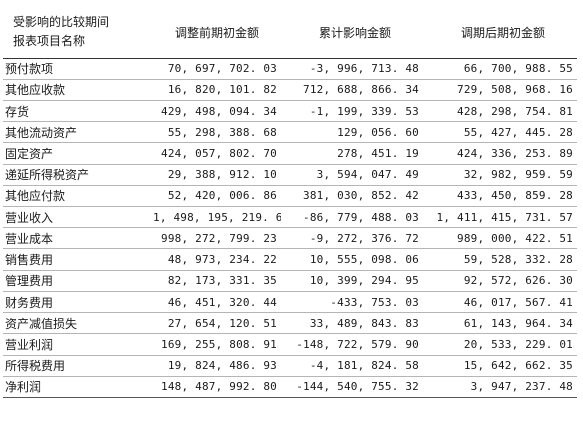  I want to click on row-before-value: 52, 420, 006. 86, so click(217, 196).